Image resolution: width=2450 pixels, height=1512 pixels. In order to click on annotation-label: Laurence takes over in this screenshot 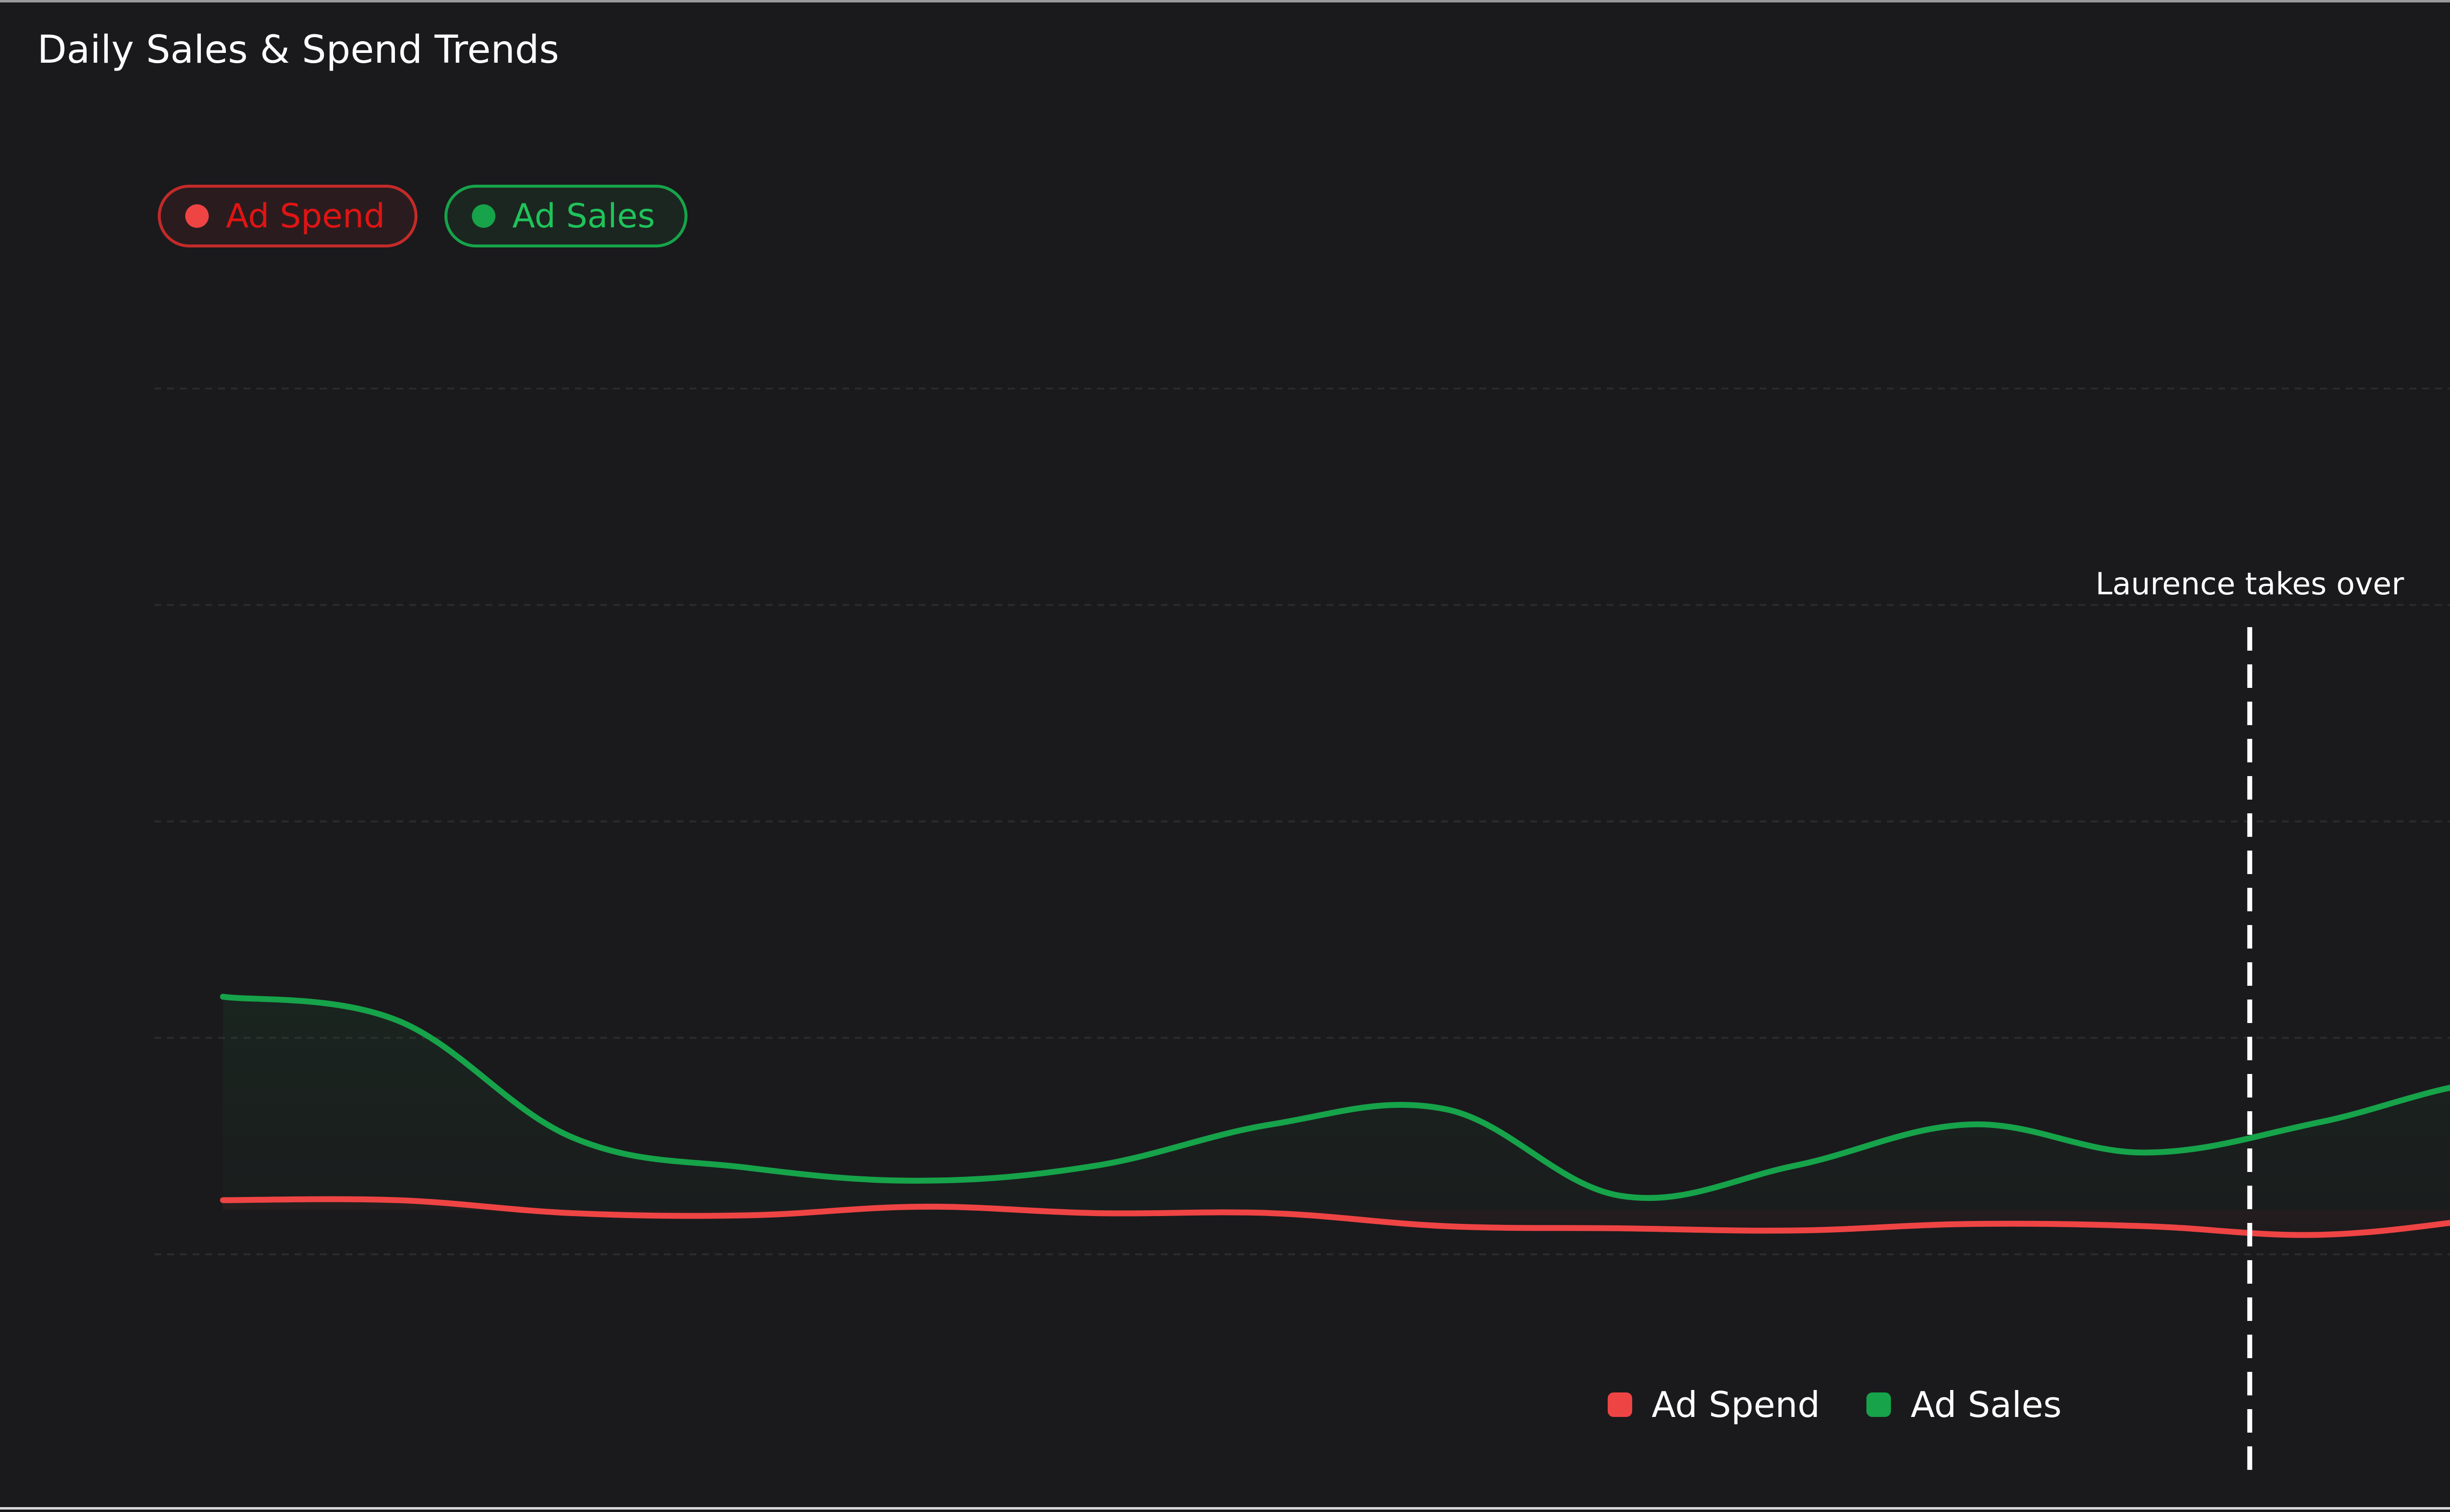, I will do `click(2249, 584)`.